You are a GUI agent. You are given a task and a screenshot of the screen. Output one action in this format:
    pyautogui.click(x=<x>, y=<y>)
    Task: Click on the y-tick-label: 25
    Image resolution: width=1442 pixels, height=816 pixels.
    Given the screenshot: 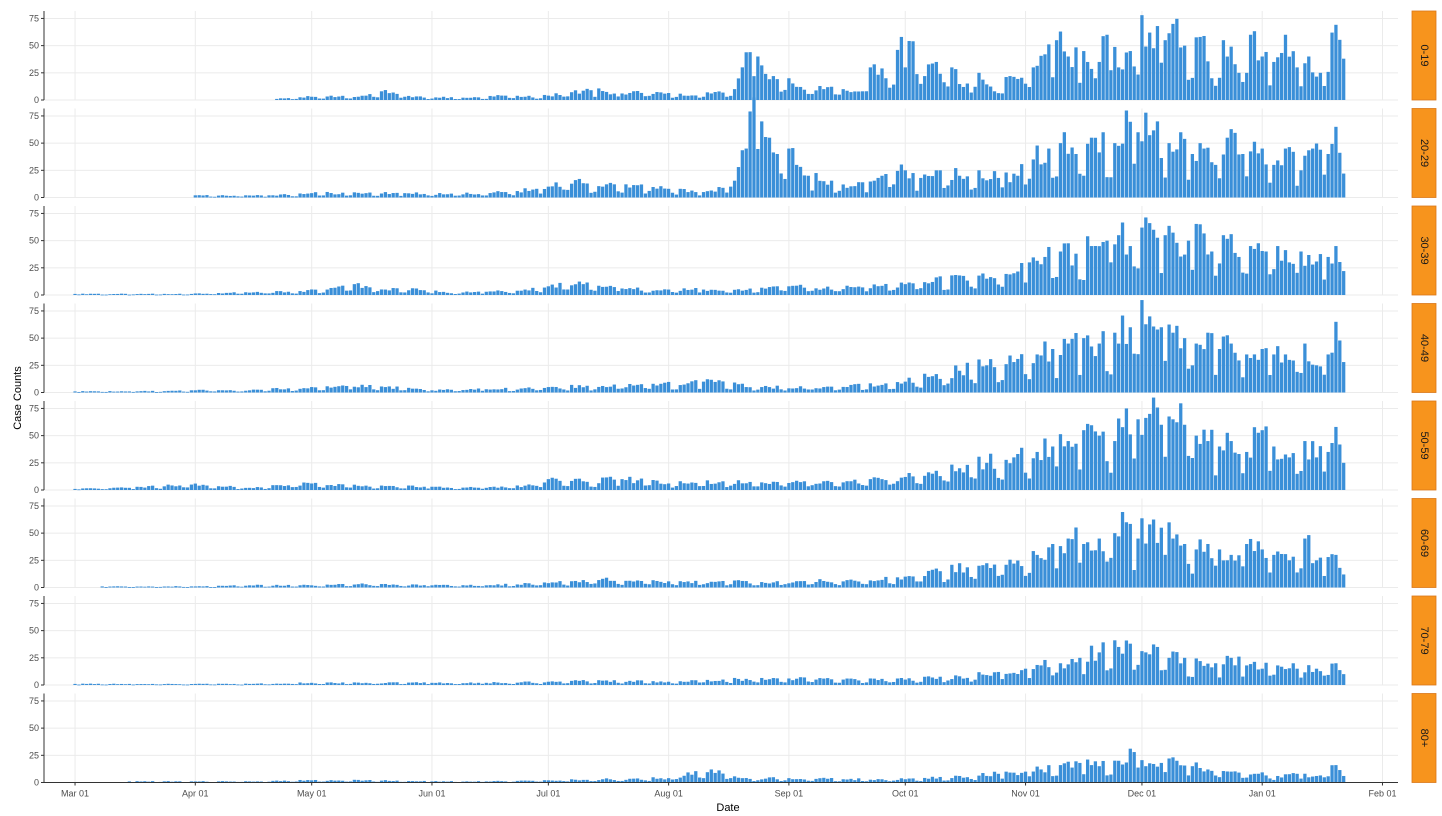 What is the action you would take?
    pyautogui.click(x=34, y=463)
    